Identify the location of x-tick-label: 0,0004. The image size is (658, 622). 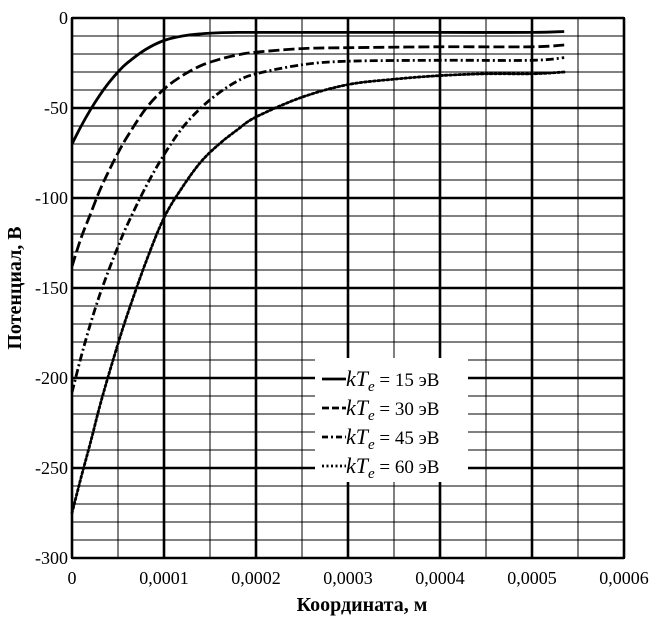
(440, 578).